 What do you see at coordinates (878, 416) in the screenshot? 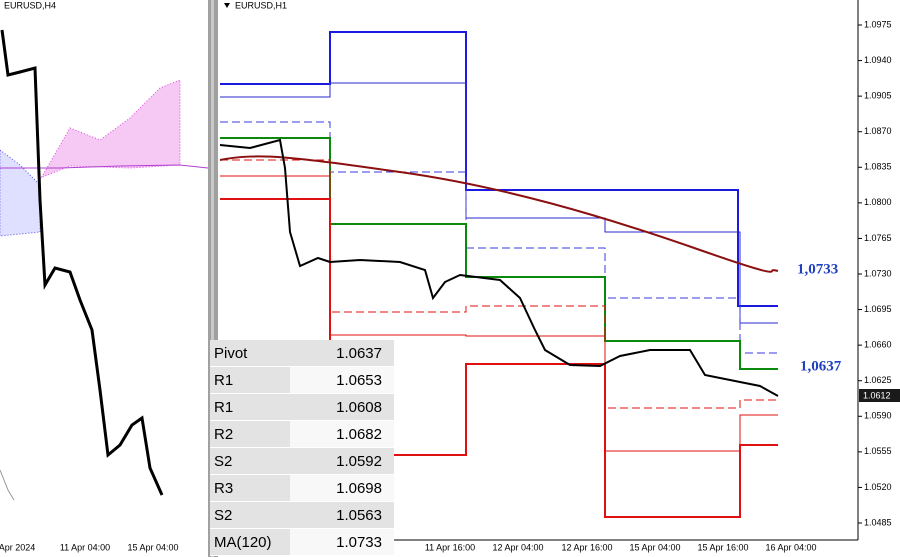
I see `price-label: 1.0590` at bounding box center [878, 416].